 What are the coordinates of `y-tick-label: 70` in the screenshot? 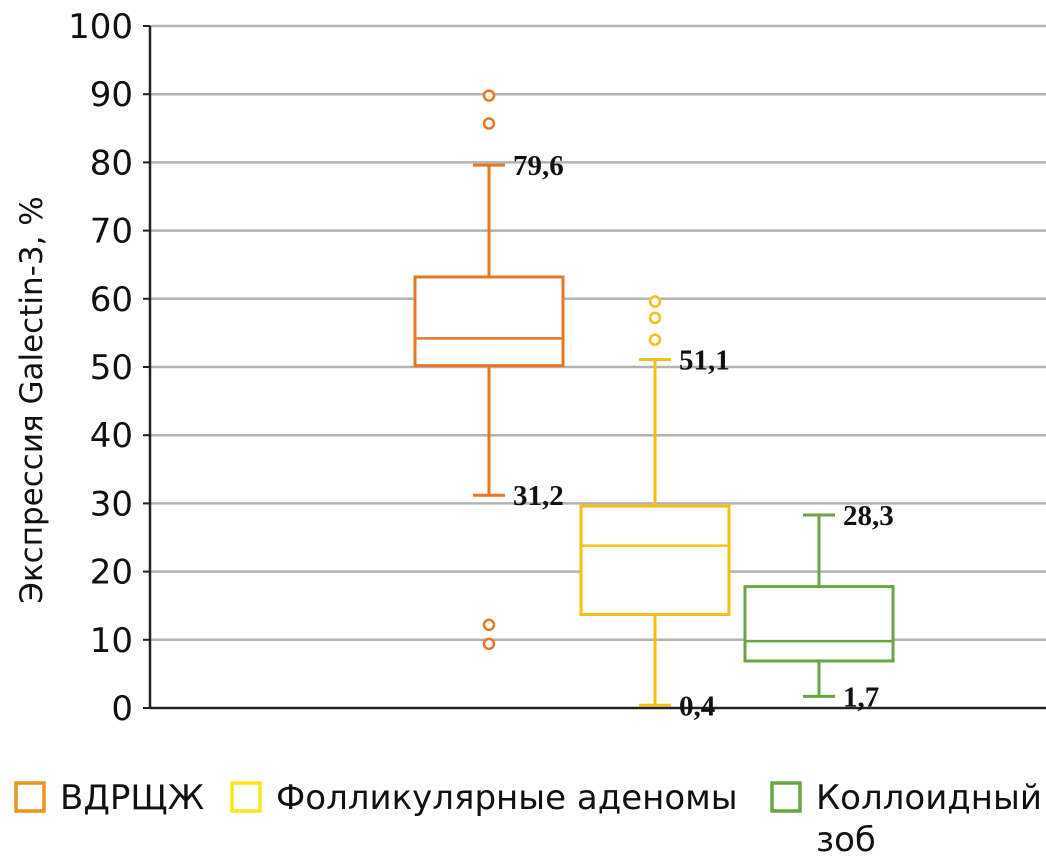 It's located at (111, 232).